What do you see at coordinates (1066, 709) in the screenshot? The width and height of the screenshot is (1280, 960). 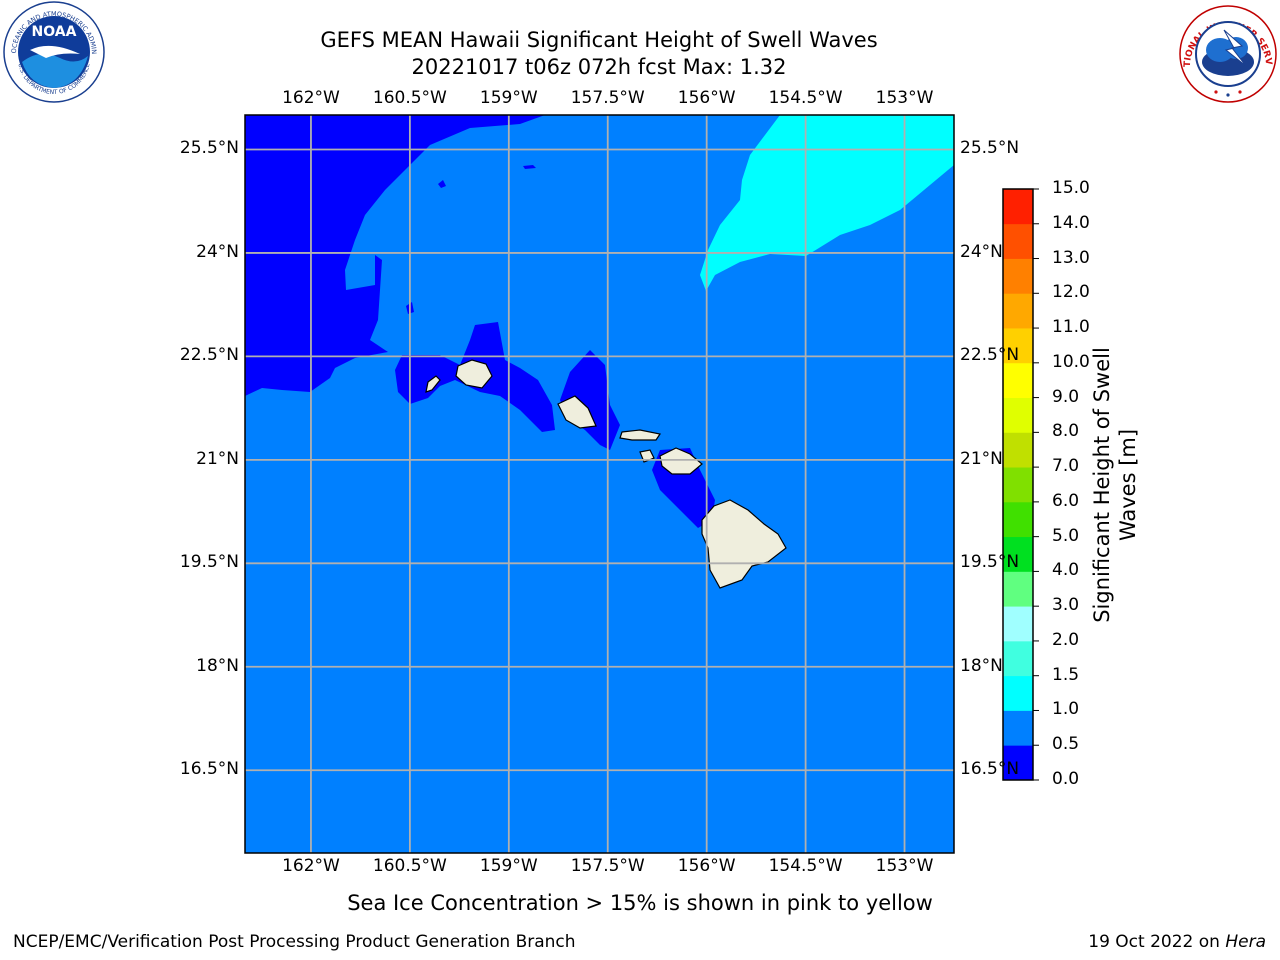 I see `colorbar-tick-label: 1.0` at bounding box center [1066, 709].